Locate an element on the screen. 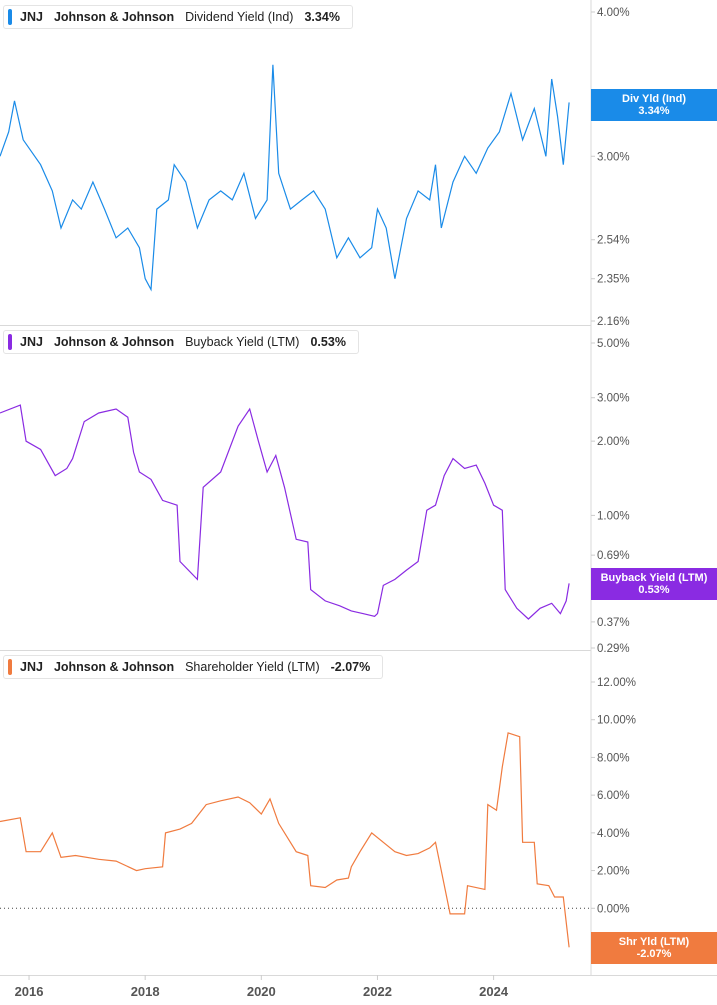 The width and height of the screenshot is (717, 1005). y-ticks-buyback: 5.00% 3.00% 2.00% 1.00% 0.69% 0.37% 0.29% is located at coordinates (610, 496).